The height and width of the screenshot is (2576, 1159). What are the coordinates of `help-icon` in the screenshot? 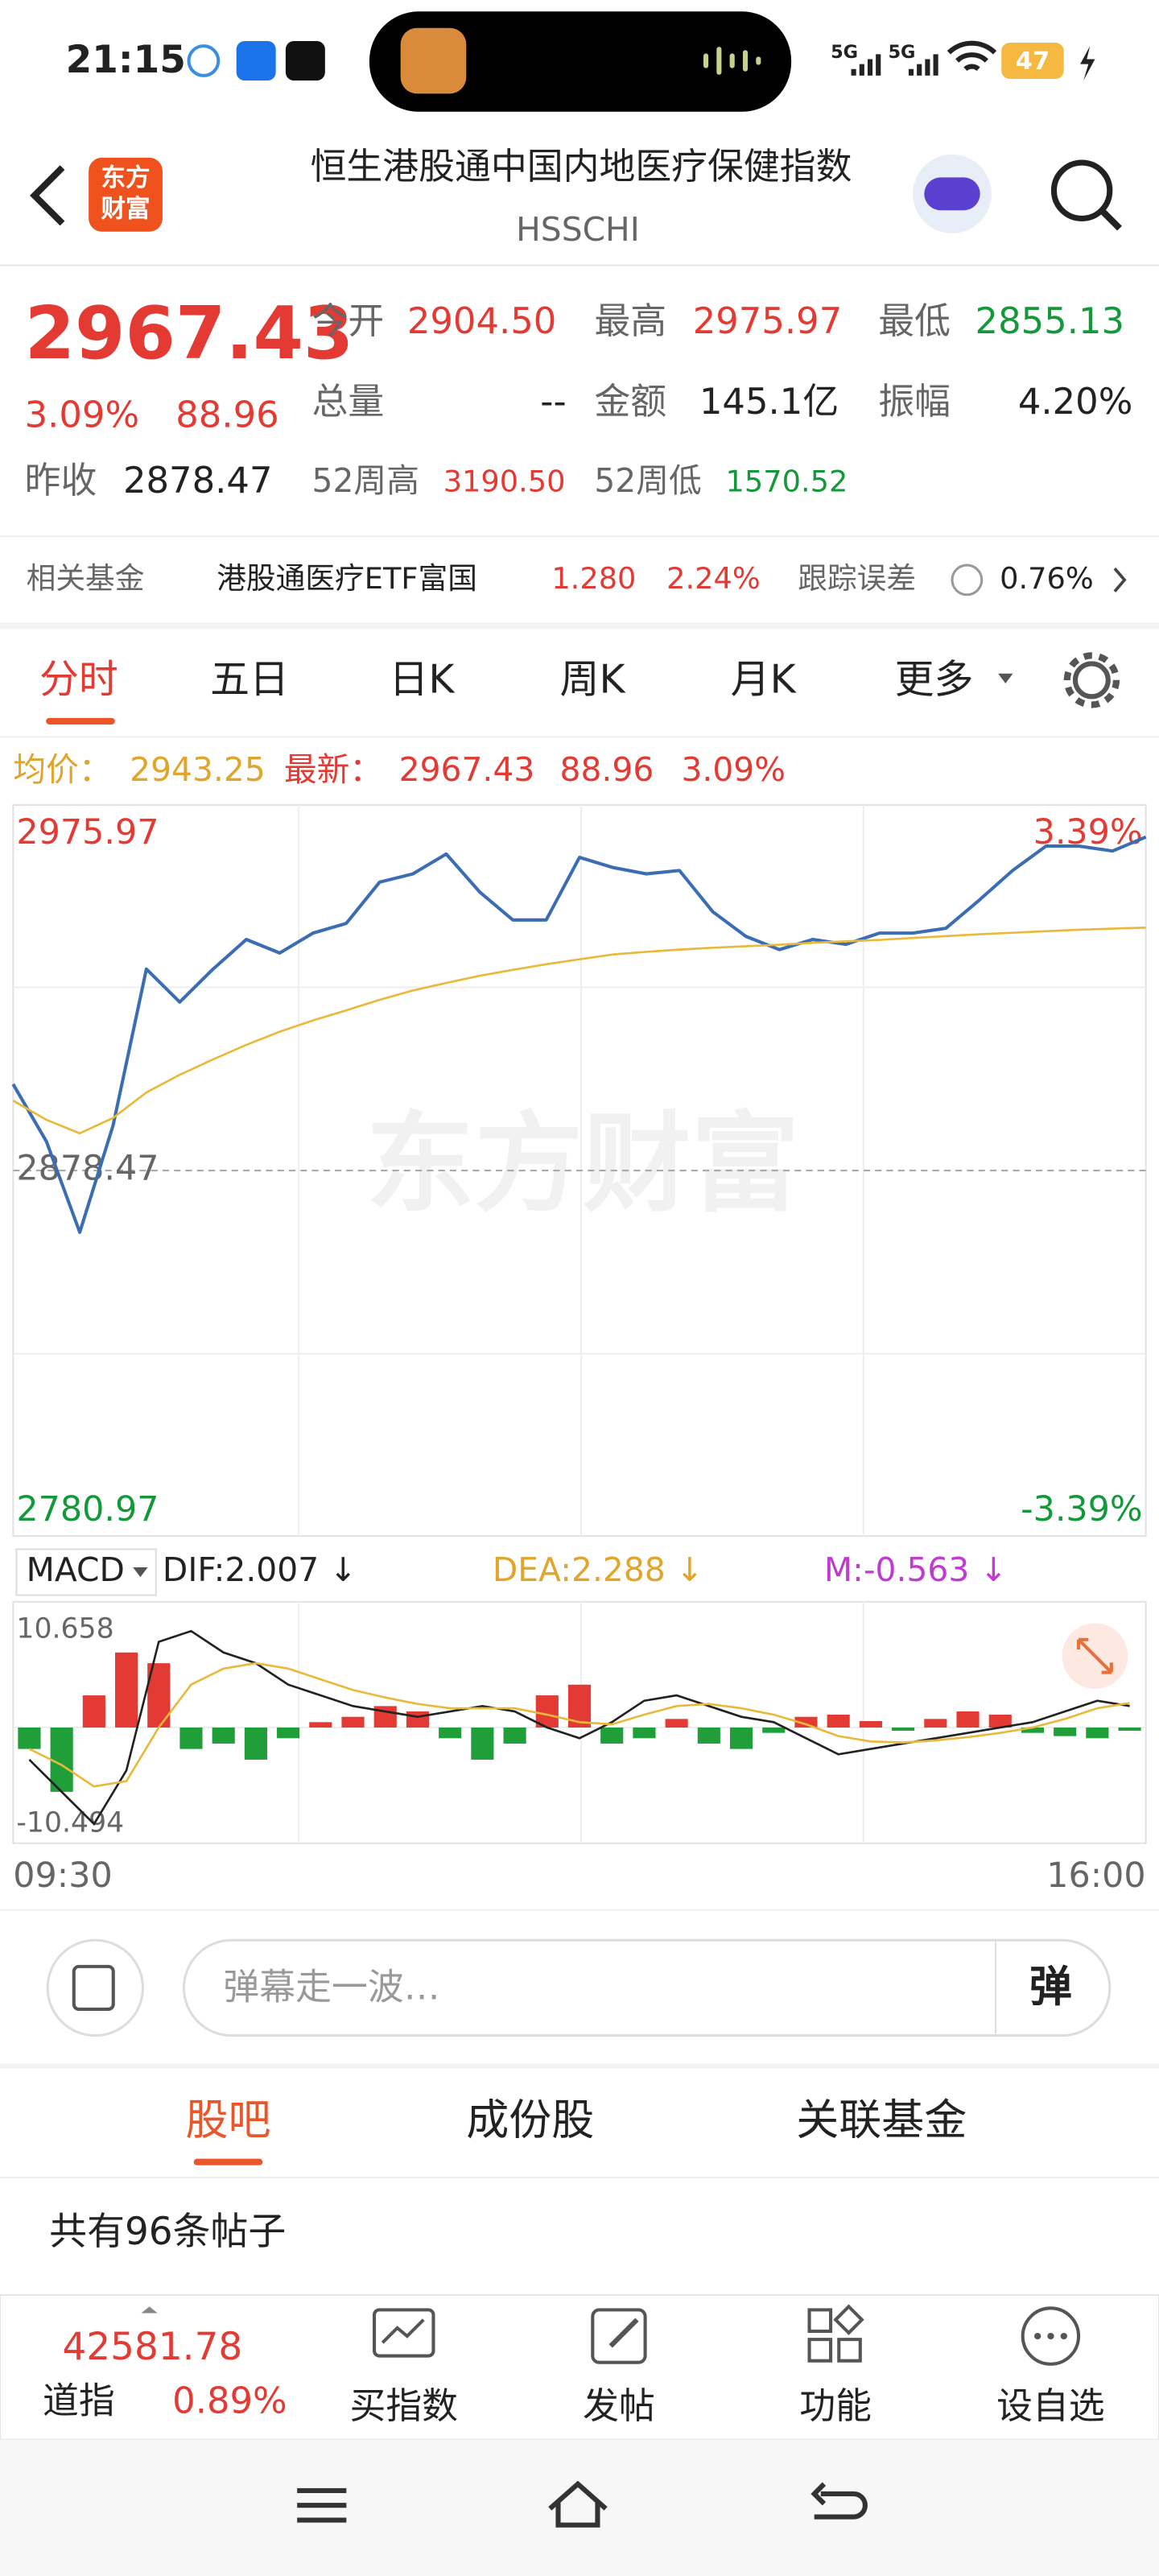 It's located at (967, 580).